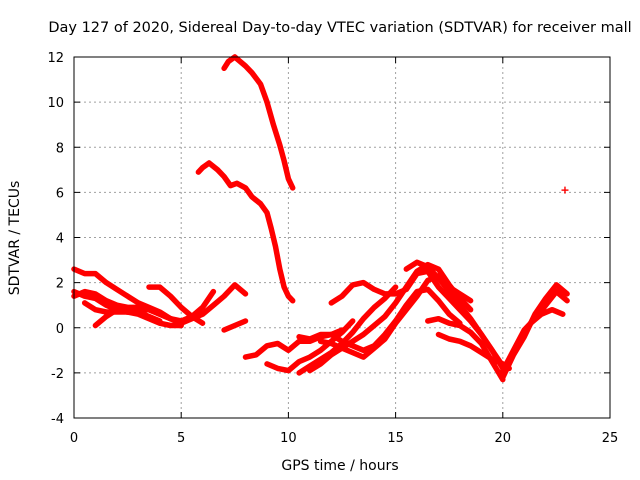 The width and height of the screenshot is (640, 480). What do you see at coordinates (60, 148) in the screenshot?
I see `y-tick-label: 8` at bounding box center [60, 148].